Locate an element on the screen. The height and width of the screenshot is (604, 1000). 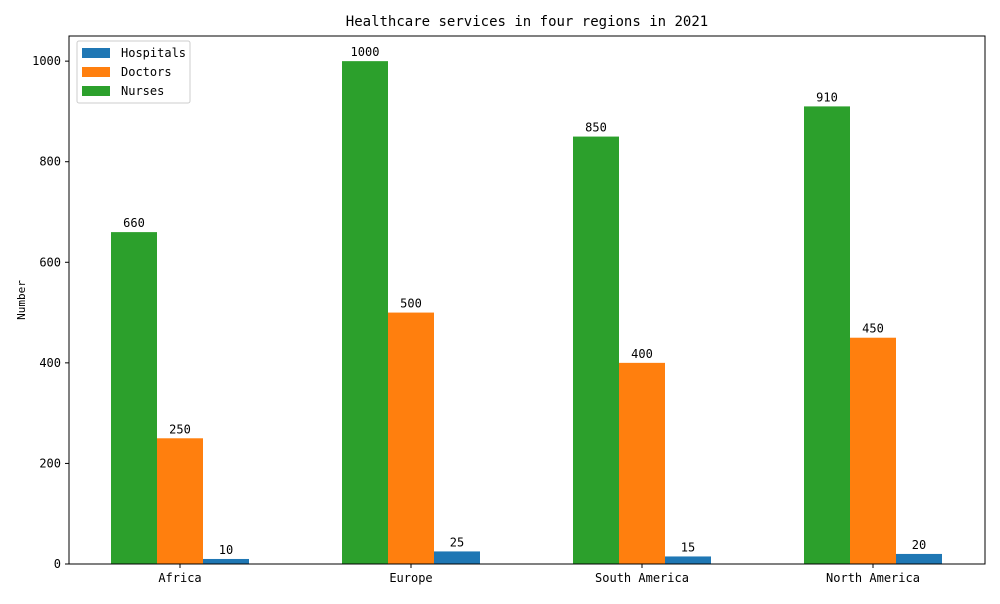
value-label-nurses-europe: 1000 is located at coordinates (365, 52).